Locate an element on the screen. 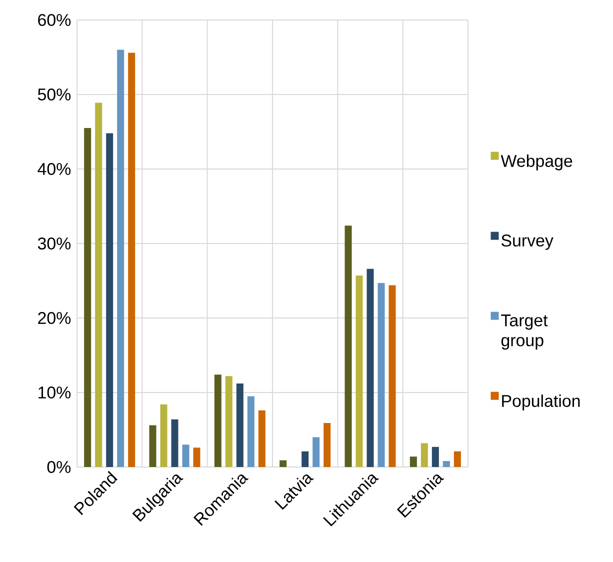 The image size is (613, 562). y-tick-label: 60% is located at coordinates (54, 20).